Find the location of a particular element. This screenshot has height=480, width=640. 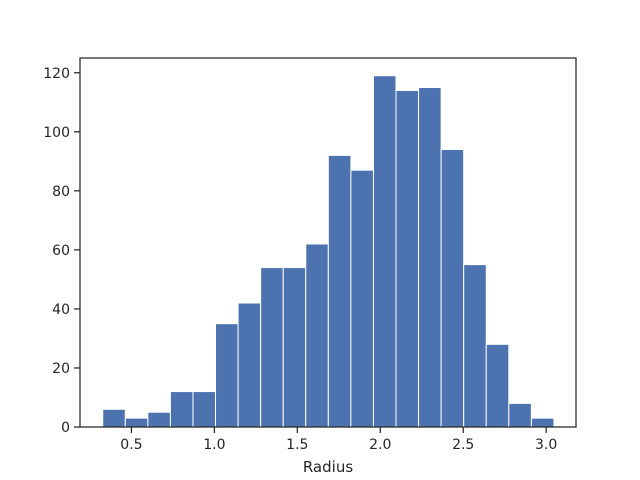

x-tick-label: 2.0 is located at coordinates (380, 445).